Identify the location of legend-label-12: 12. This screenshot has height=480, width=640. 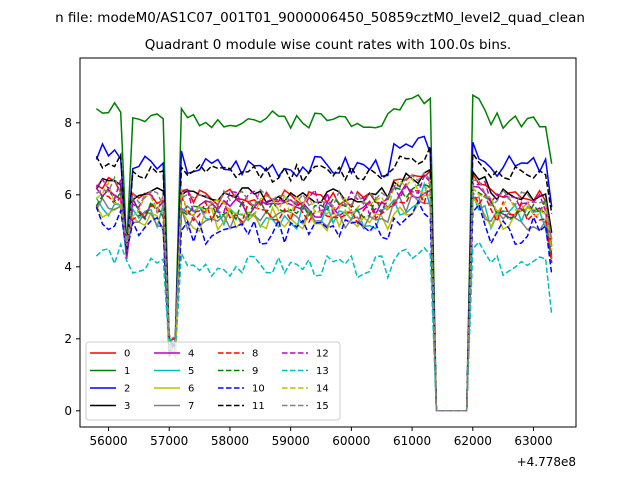
(322, 354).